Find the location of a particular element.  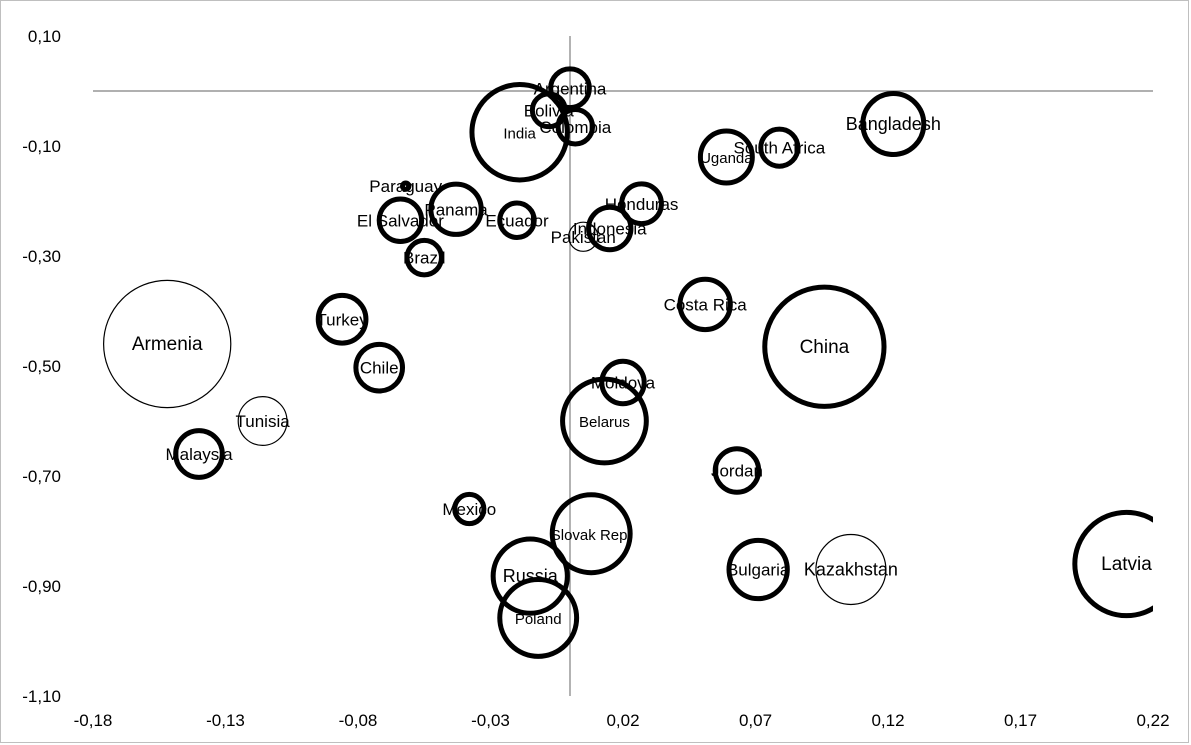

bubble-label-costa-rica: Costa Rica is located at coordinates (706, 304).